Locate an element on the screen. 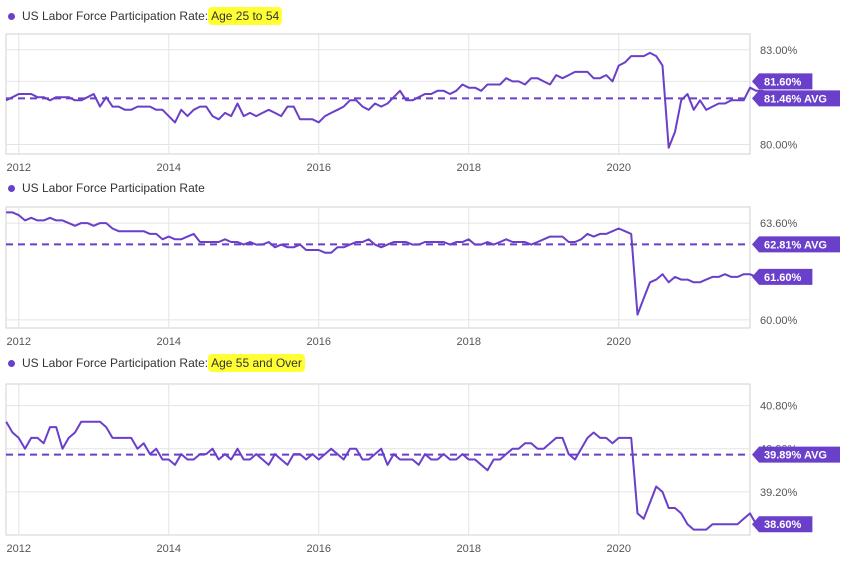 The width and height of the screenshot is (842, 563). last-value-tag: 81.60% is located at coordinates (782, 81).